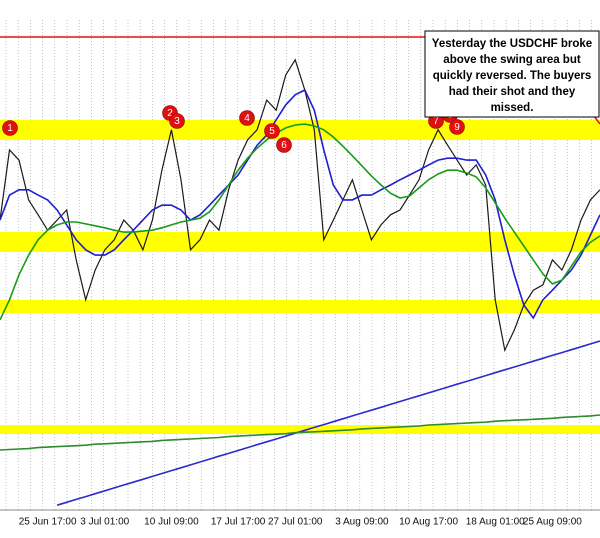 This screenshot has height=538, width=600. Describe the element at coordinates (171, 522) in the screenshot. I see `x-tick-label: 10 Jul 09:00` at that location.